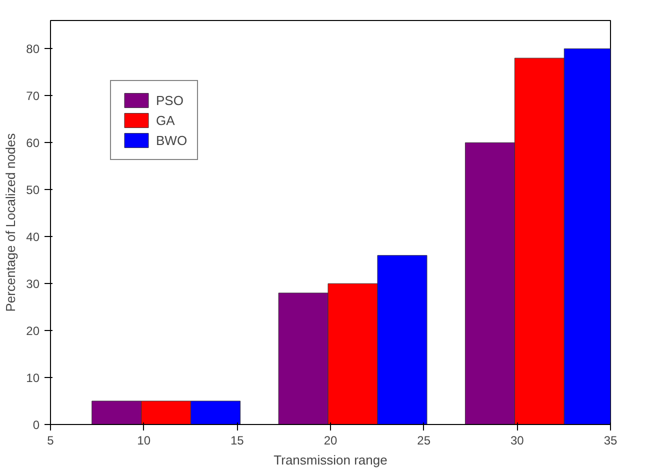 This screenshot has height=476, width=646. What do you see at coordinates (33, 143) in the screenshot?
I see `y-tick-label: 60` at bounding box center [33, 143].